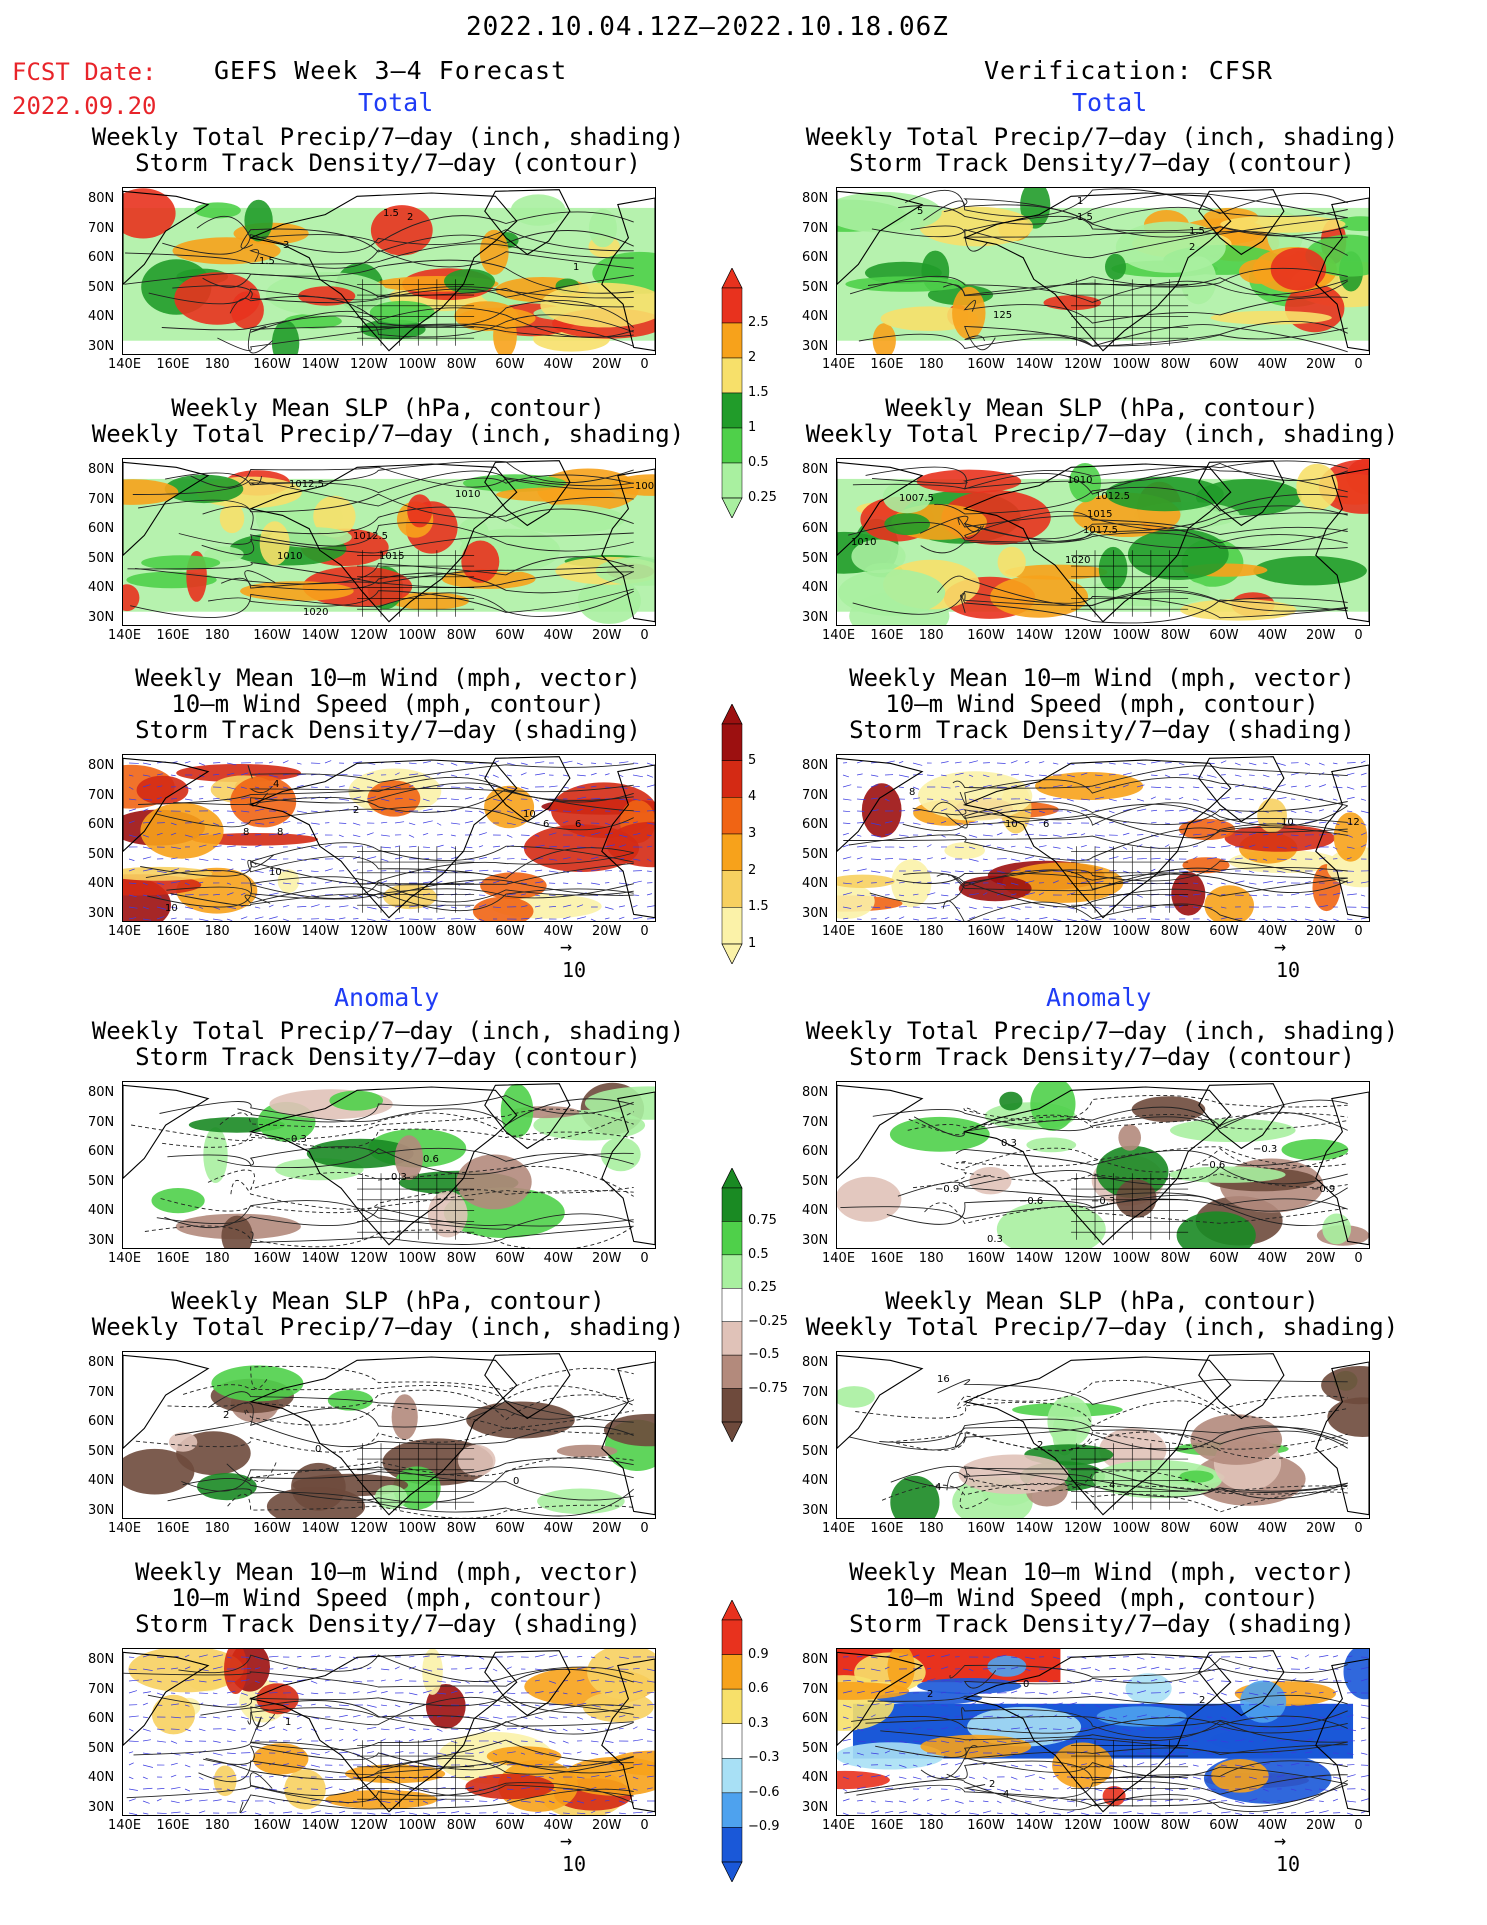 The image size is (1487, 1925). Describe the element at coordinates (732, 393) in the screenshot. I see `colorbar-precip_total` at that location.